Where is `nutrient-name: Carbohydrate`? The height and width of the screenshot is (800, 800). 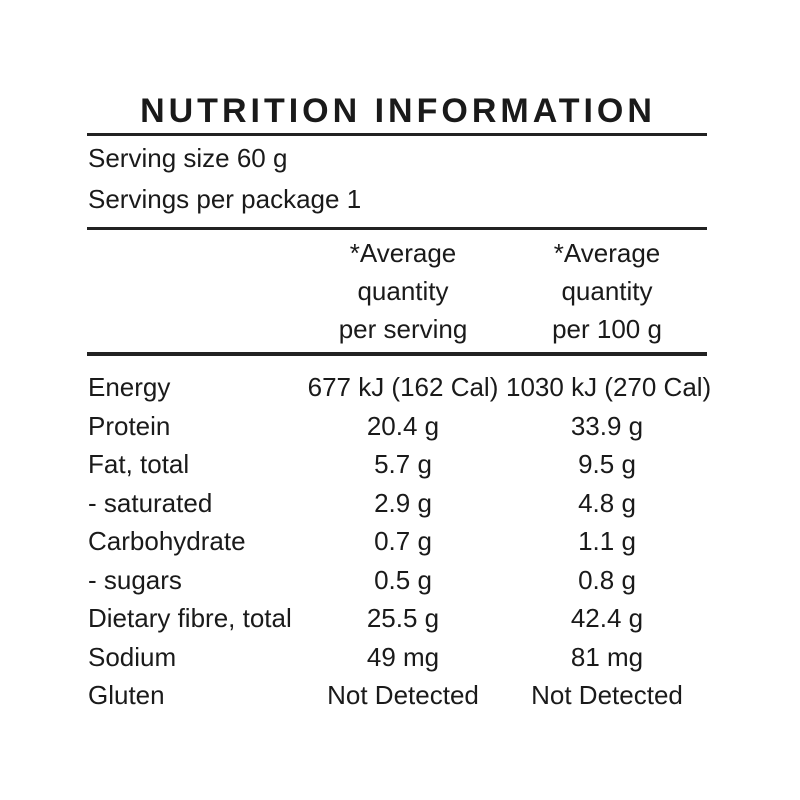 nutrient-name: Carbohydrate is located at coordinates (167, 541).